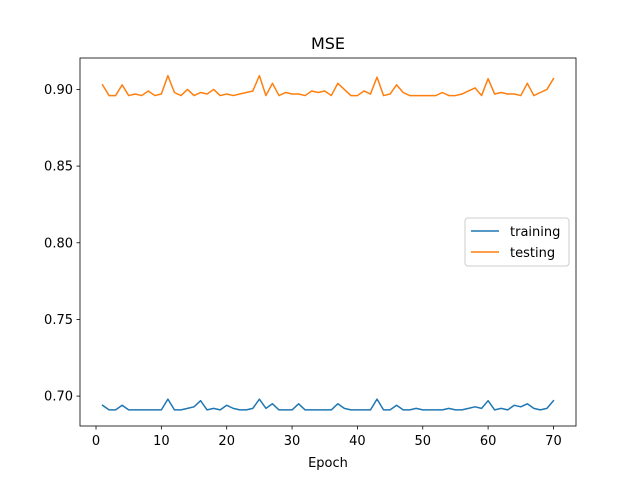  Describe the element at coordinates (488, 441) in the screenshot. I see `x-tick-label: 60` at that location.